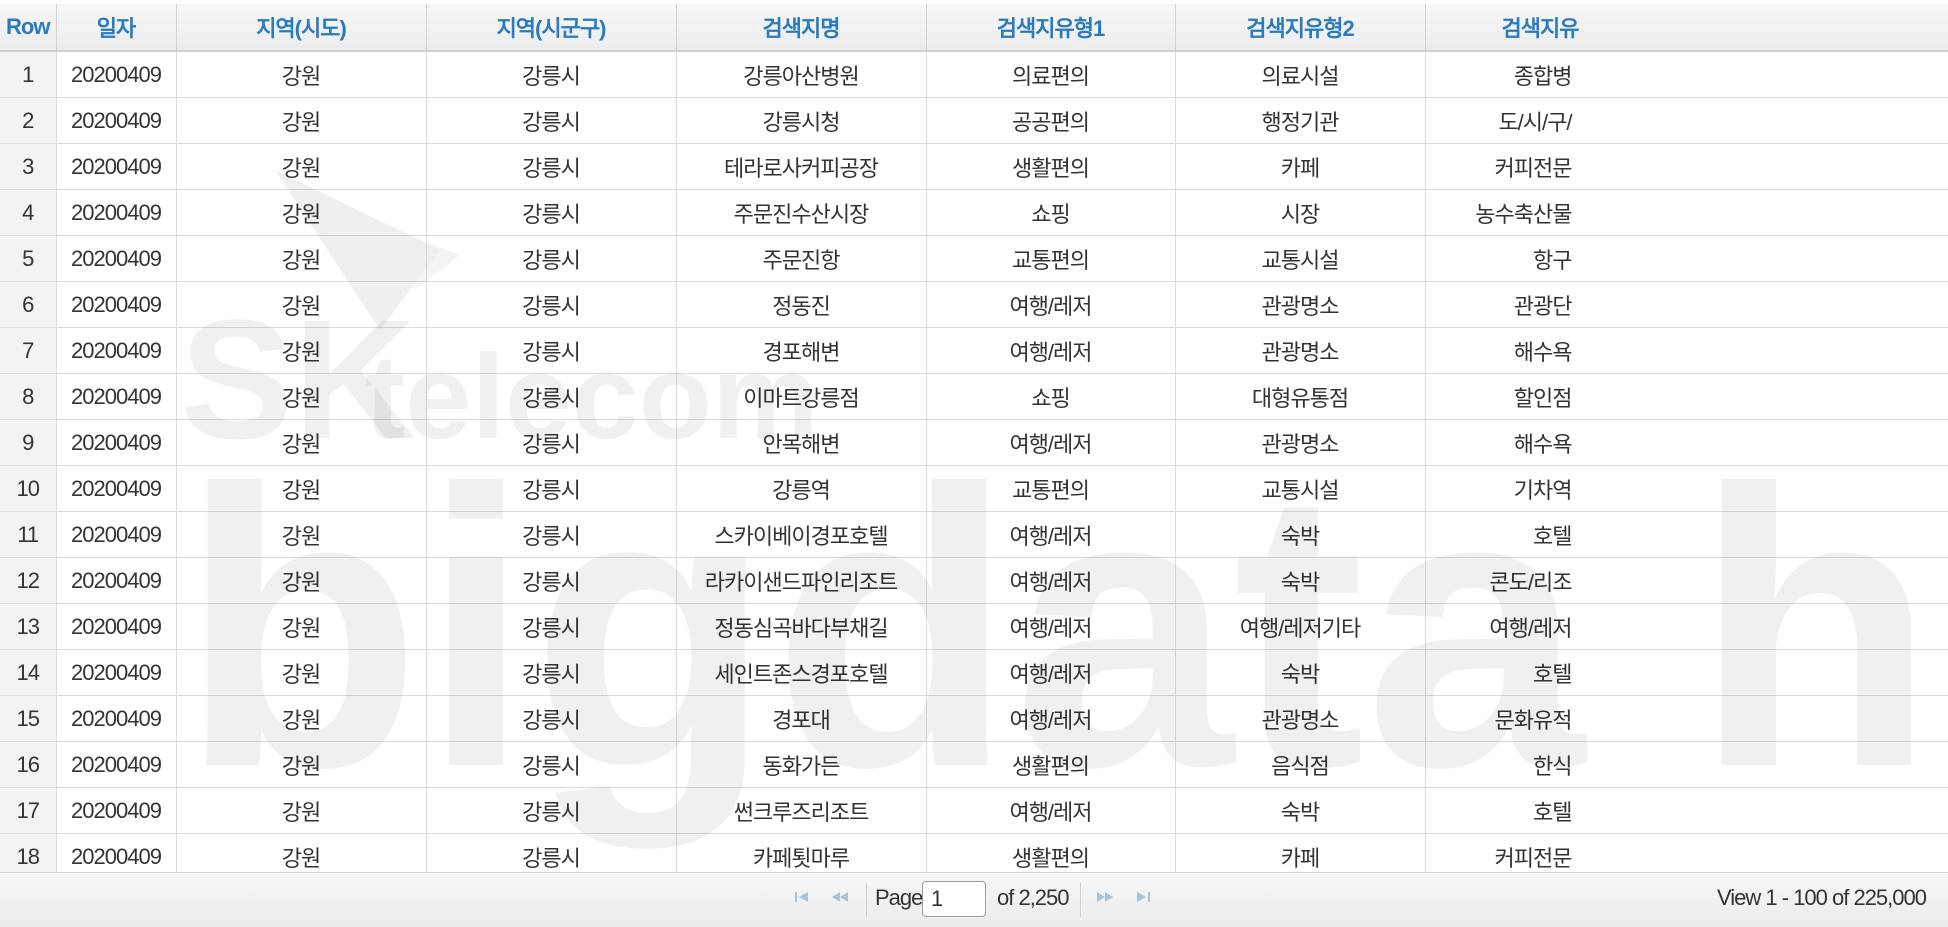  Describe the element at coordinates (974, 534) in the screenshot. I see `table-row: 11 20200409 강원 강릉시 스카이베이경포호텔 여행/레저 숙박 호텔` at that location.